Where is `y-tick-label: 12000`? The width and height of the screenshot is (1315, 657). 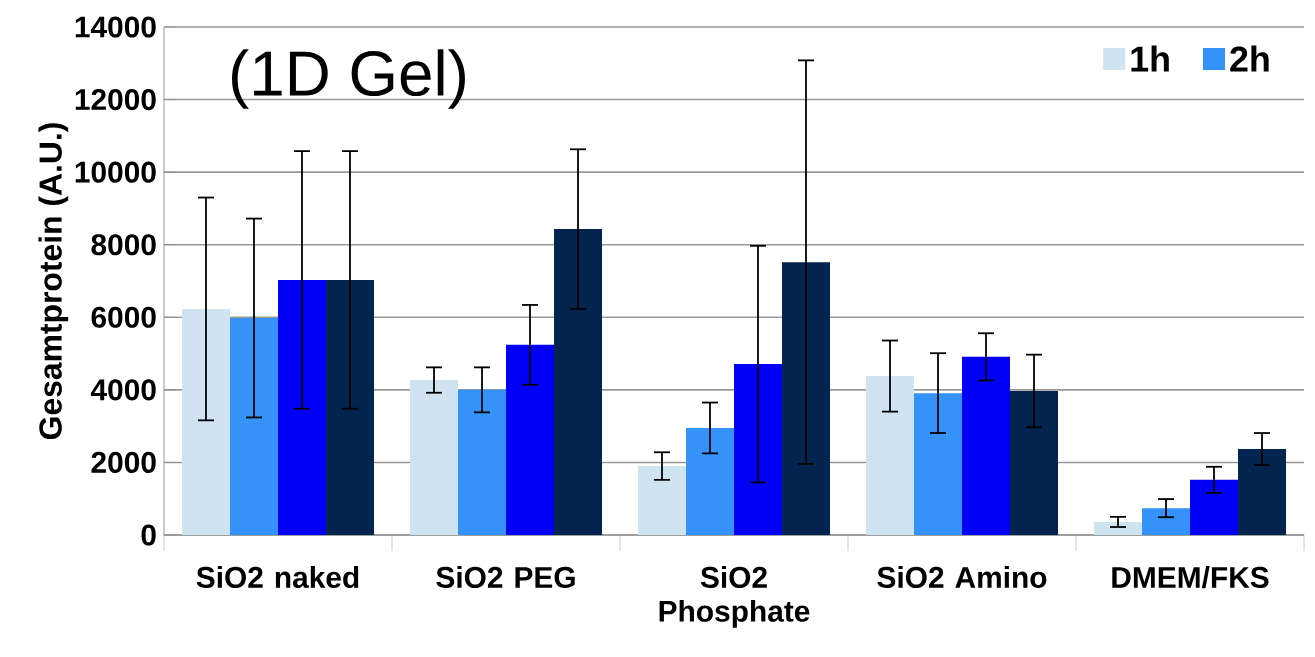
y-tick-label: 12000 is located at coordinates (115, 99).